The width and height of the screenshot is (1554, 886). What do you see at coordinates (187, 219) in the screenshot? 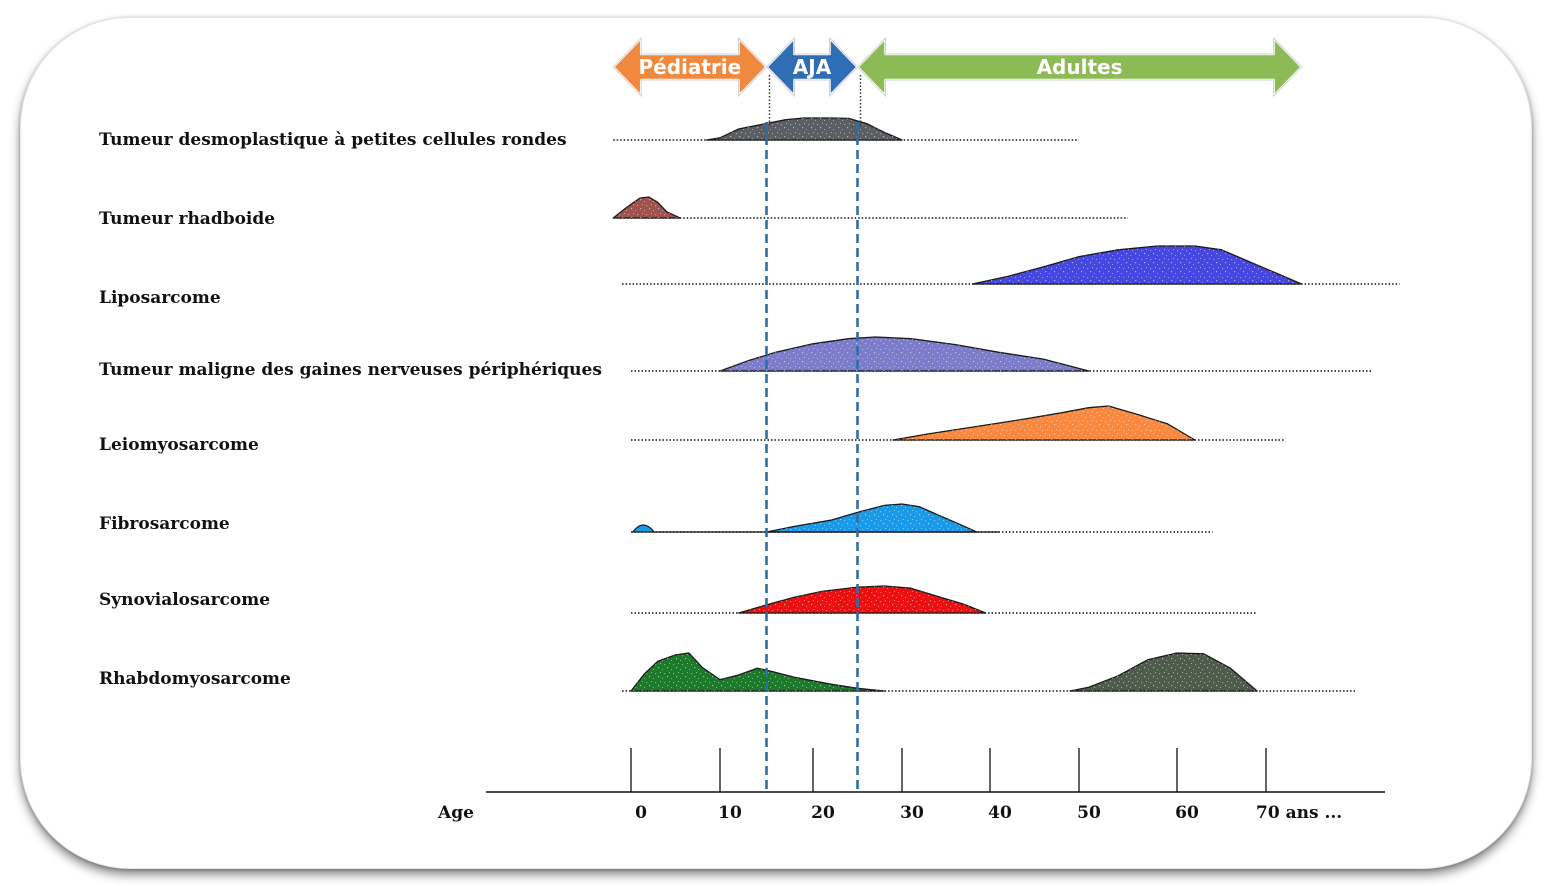
I see `row-label: Tumeur rhadboide` at bounding box center [187, 219].